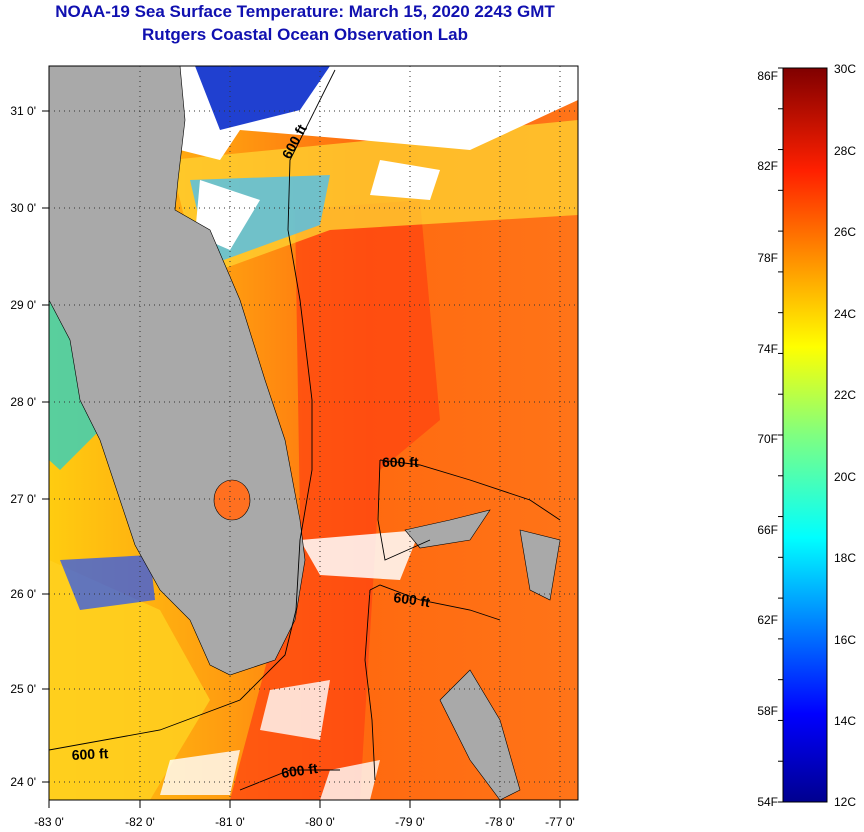  I want to click on cold-patch-north, so click(262, 98).